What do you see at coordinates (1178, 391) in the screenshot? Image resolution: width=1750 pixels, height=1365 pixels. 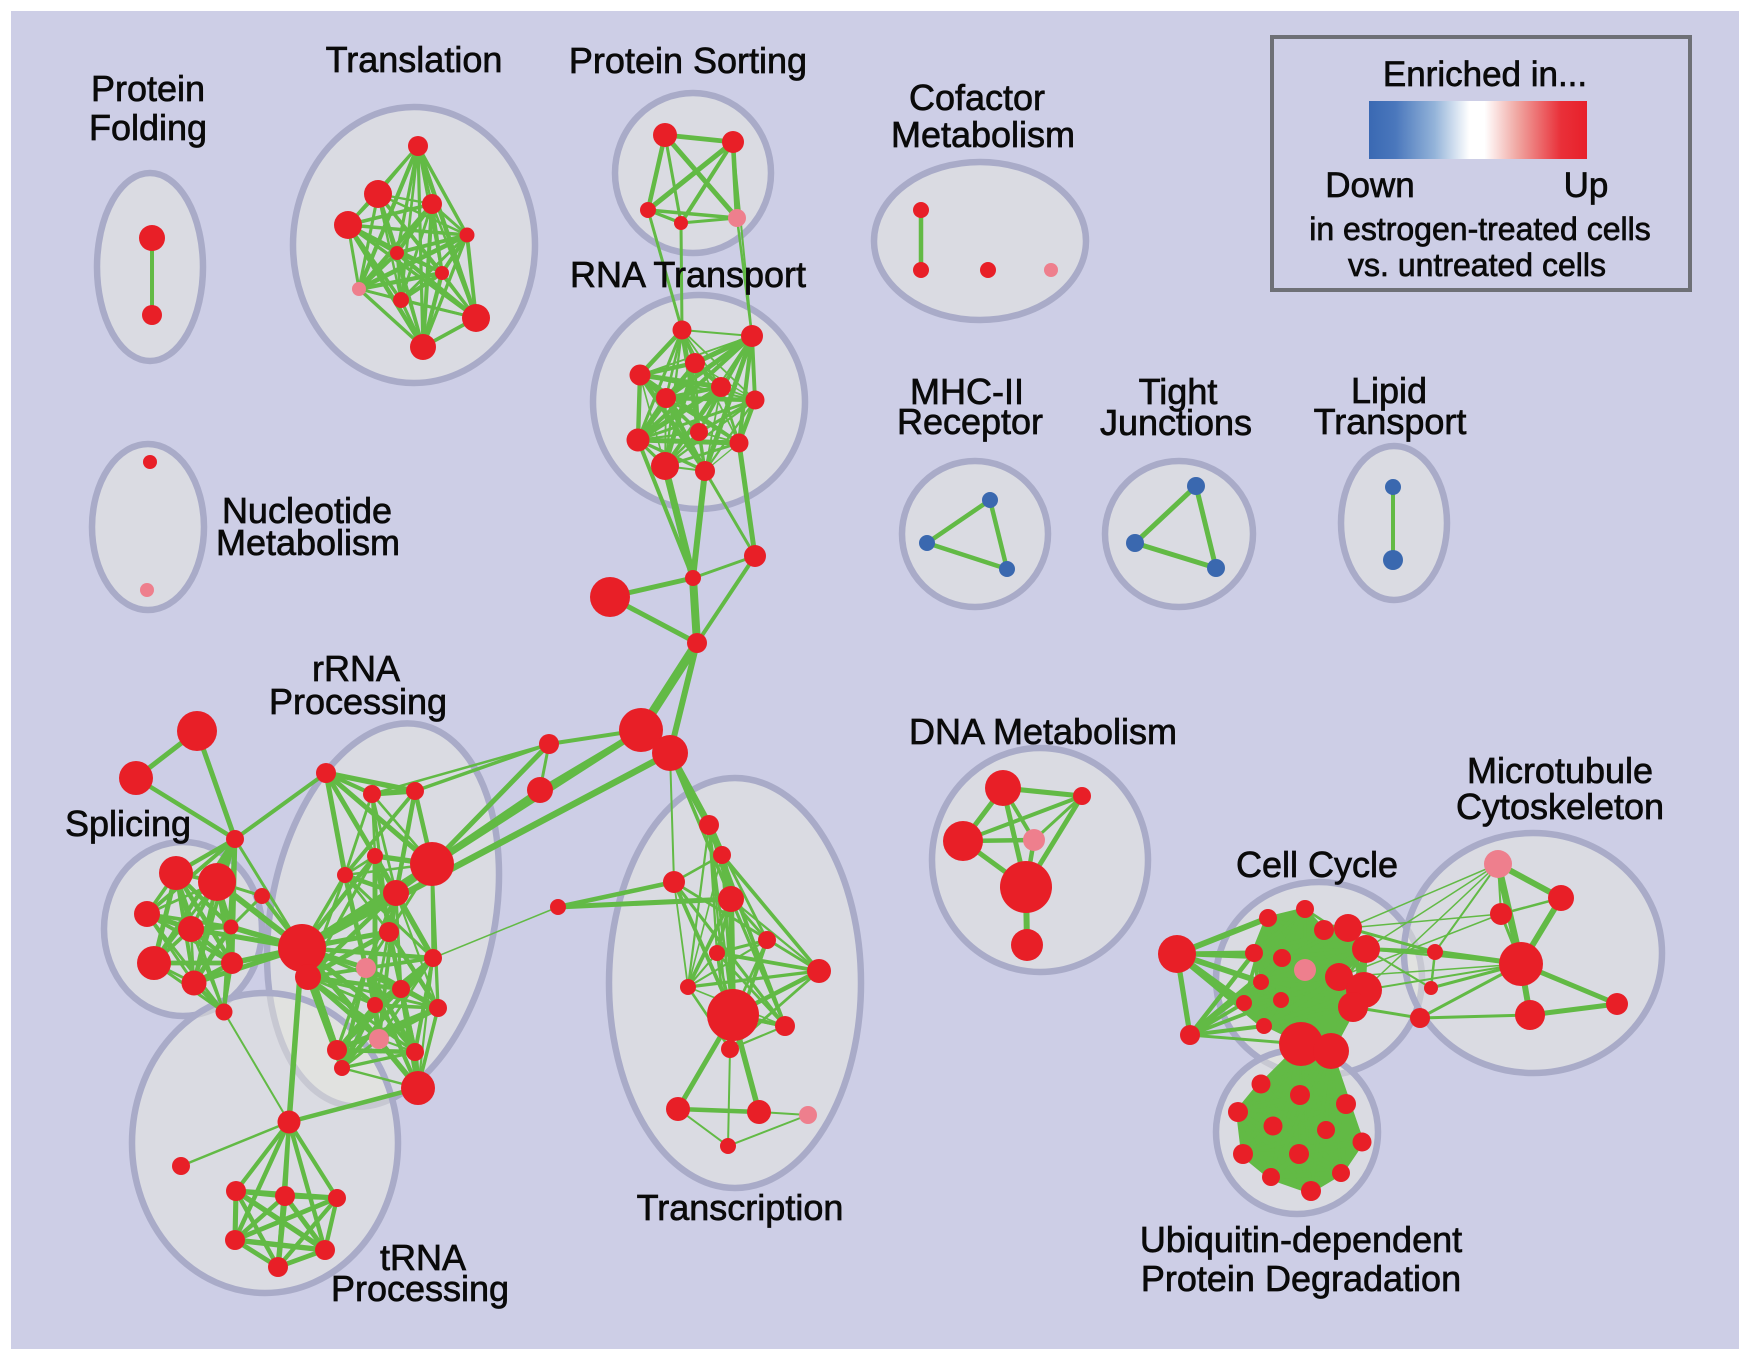 I see `svg-text: Tight` at bounding box center [1178, 391].